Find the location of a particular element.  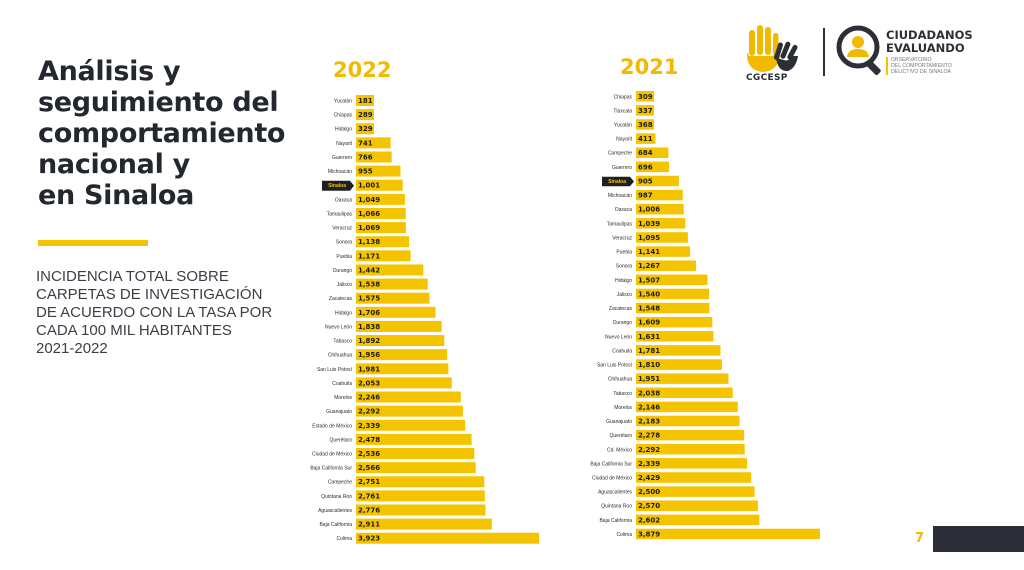

title-line: seguimiento del is located at coordinates (158, 102).